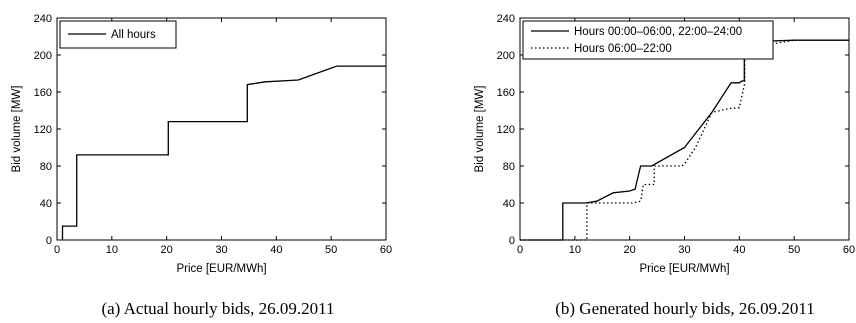 Image resolution: width=856 pixels, height=323 pixels. Describe the element at coordinates (739, 250) in the screenshot. I see `x-tick-label-b-4: 40` at that location.